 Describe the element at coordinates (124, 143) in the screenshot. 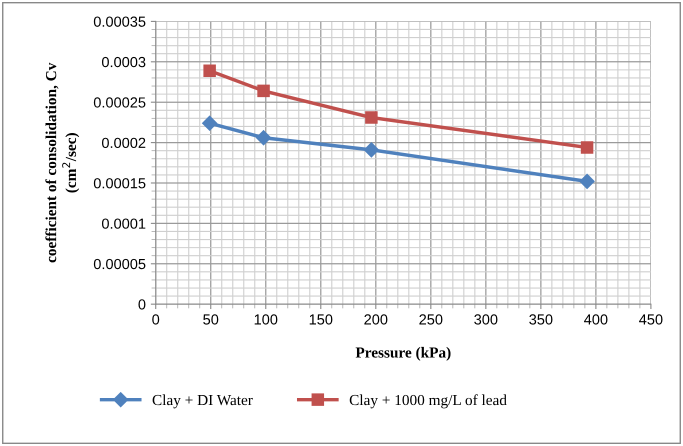

I see `y-tick-label: 0.0002` at that location.